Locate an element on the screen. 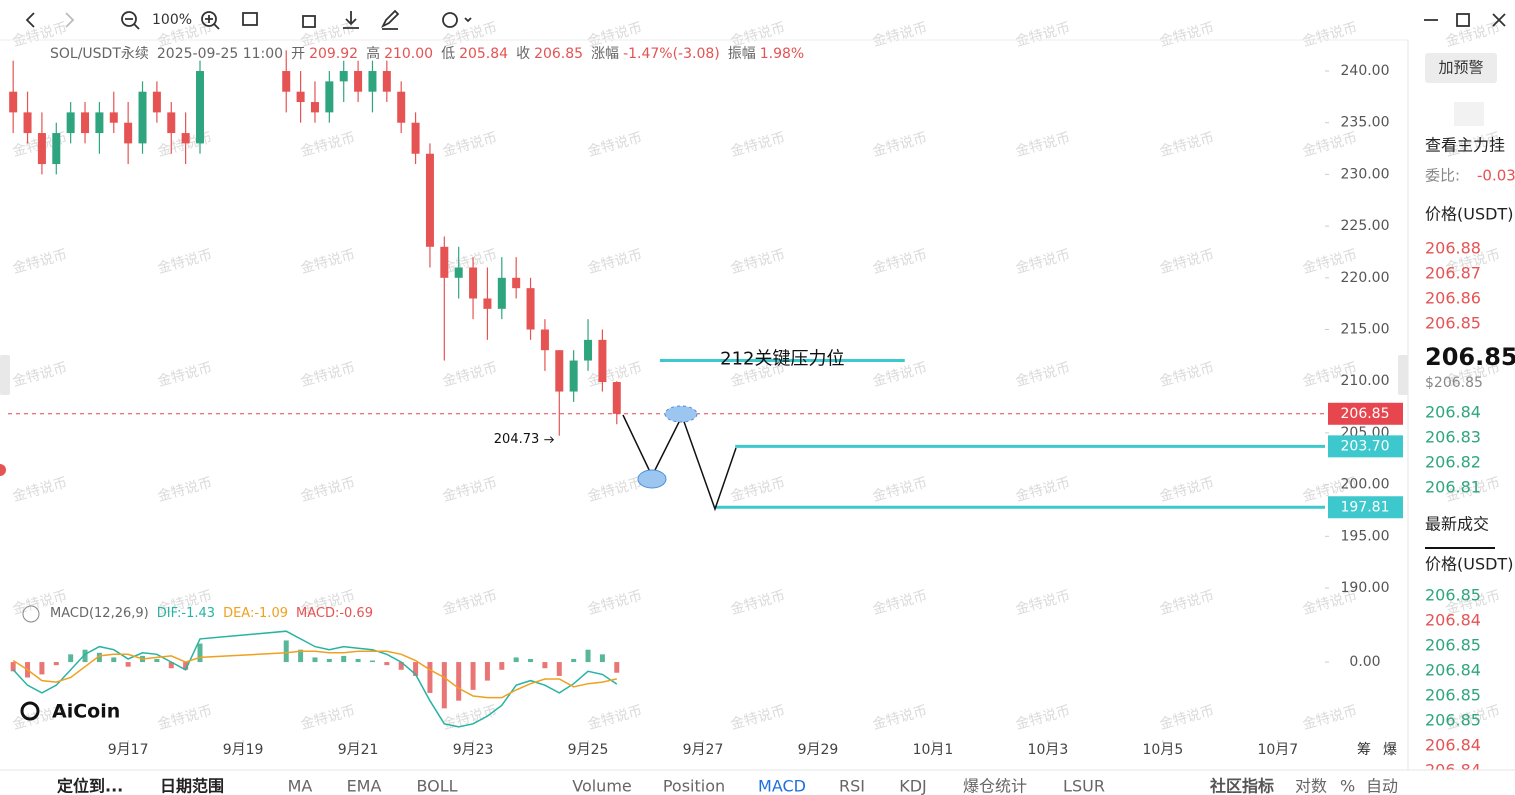  back-button is located at coordinates (30, 20).